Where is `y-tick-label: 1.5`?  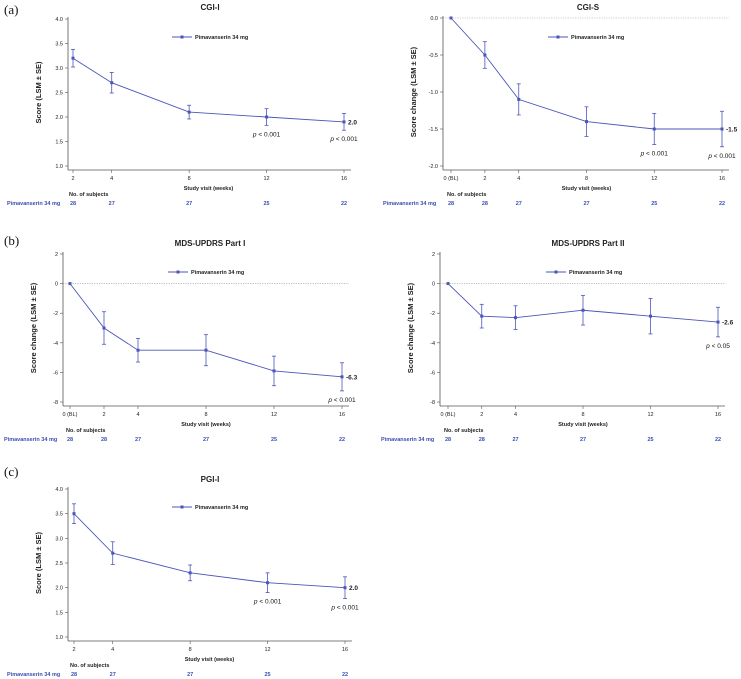 y-tick-label: 1.5 is located at coordinates (59, 143).